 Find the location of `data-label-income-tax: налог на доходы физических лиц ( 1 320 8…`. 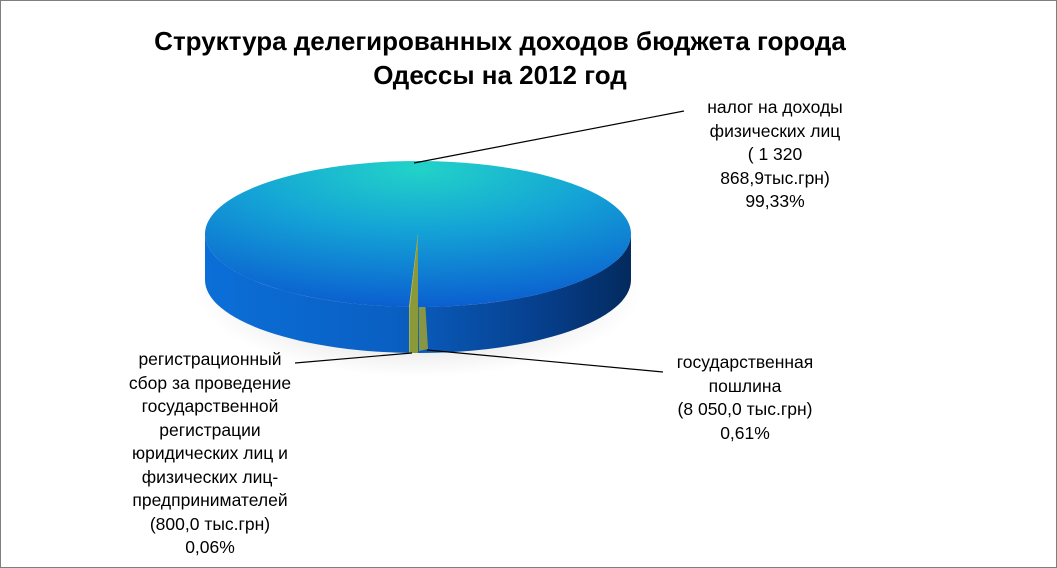

data-label-income-tax: налог на доходы физических лиц ( 1 320 8… is located at coordinates (775, 155).